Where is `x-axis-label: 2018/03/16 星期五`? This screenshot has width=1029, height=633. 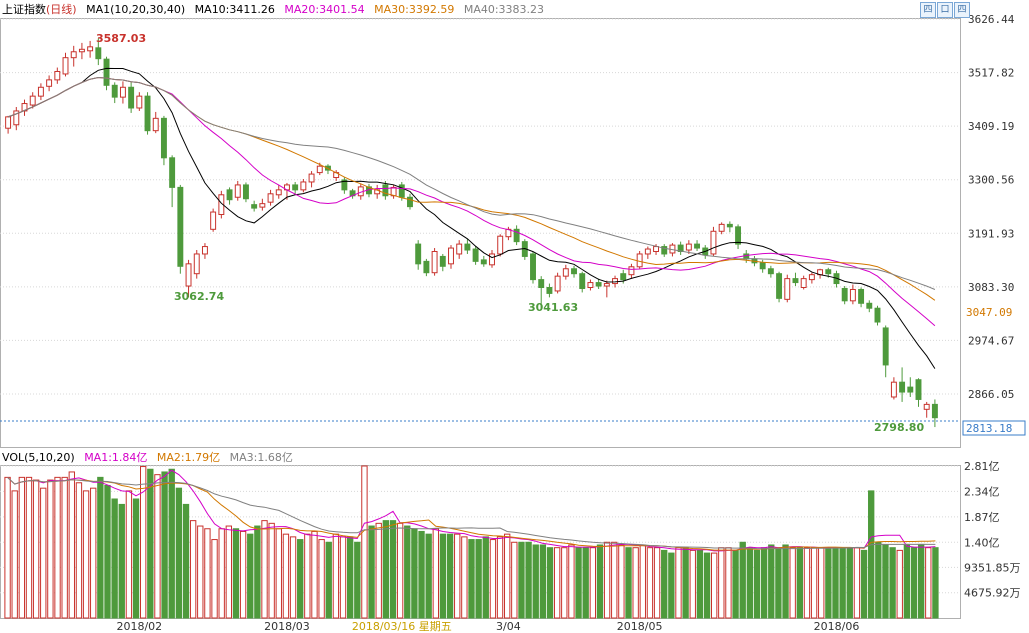
x-axis-label: 2018/03/16 星期五 is located at coordinates (402, 626).